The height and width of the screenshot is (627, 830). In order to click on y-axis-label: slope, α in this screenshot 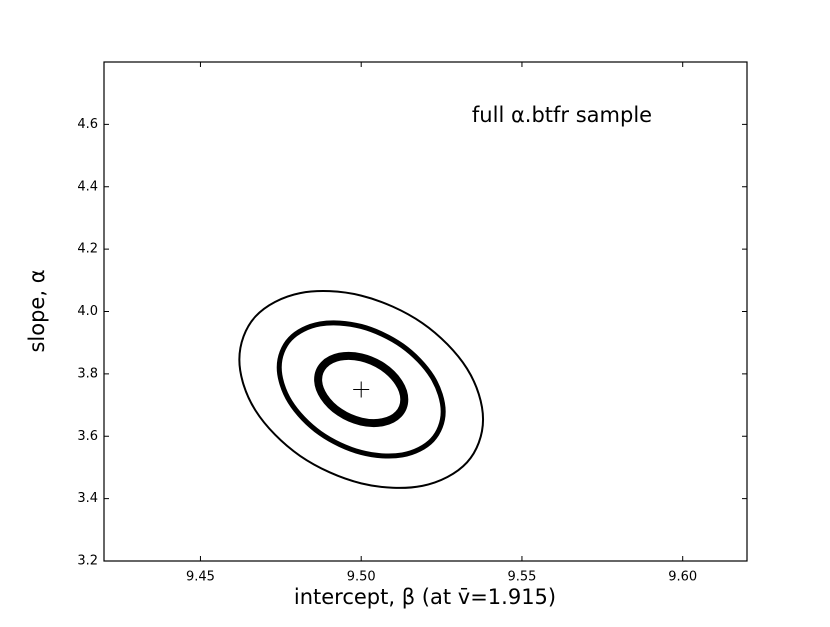, I will do `click(37, 310)`.